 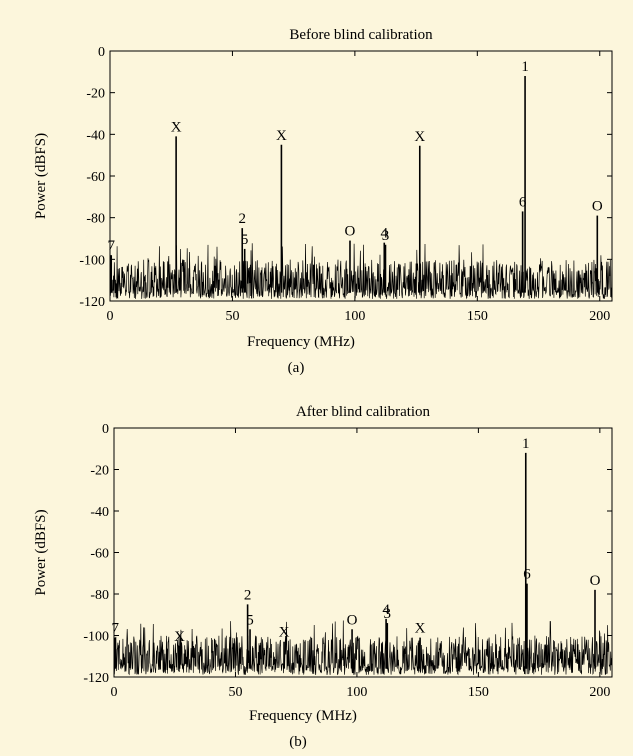 What do you see at coordinates (363, 412) in the screenshot?
I see `chart-title: After blind calibration` at bounding box center [363, 412].